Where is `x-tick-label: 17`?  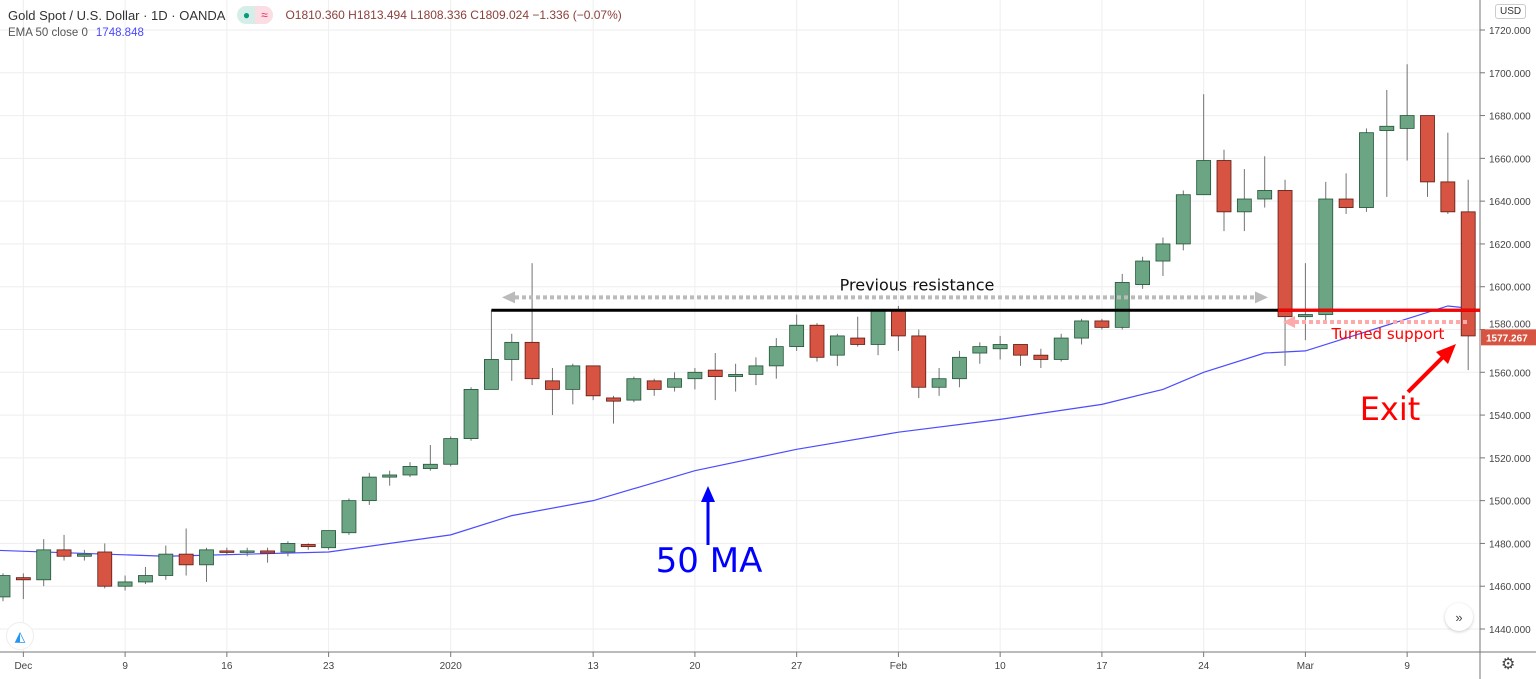
x-tick-label: 17 is located at coordinates (1102, 666).